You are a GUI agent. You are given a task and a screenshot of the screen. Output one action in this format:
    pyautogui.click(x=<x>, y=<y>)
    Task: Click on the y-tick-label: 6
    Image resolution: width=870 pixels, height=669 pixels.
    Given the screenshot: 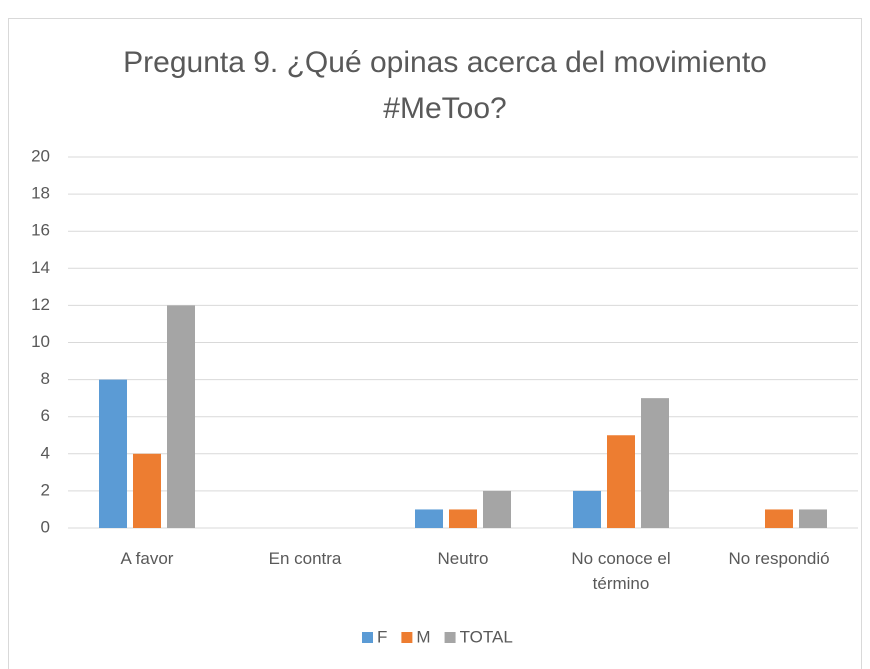 What is the action you would take?
    pyautogui.click(x=45, y=415)
    